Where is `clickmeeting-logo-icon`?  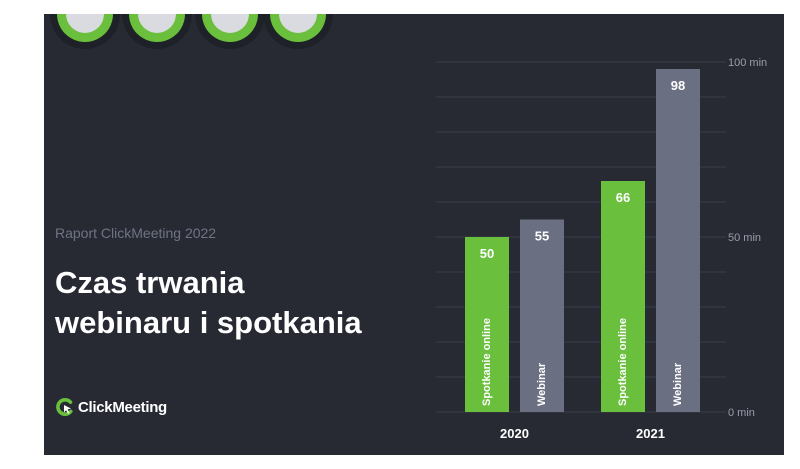
clickmeeting-logo-icon is located at coordinates (64, 407).